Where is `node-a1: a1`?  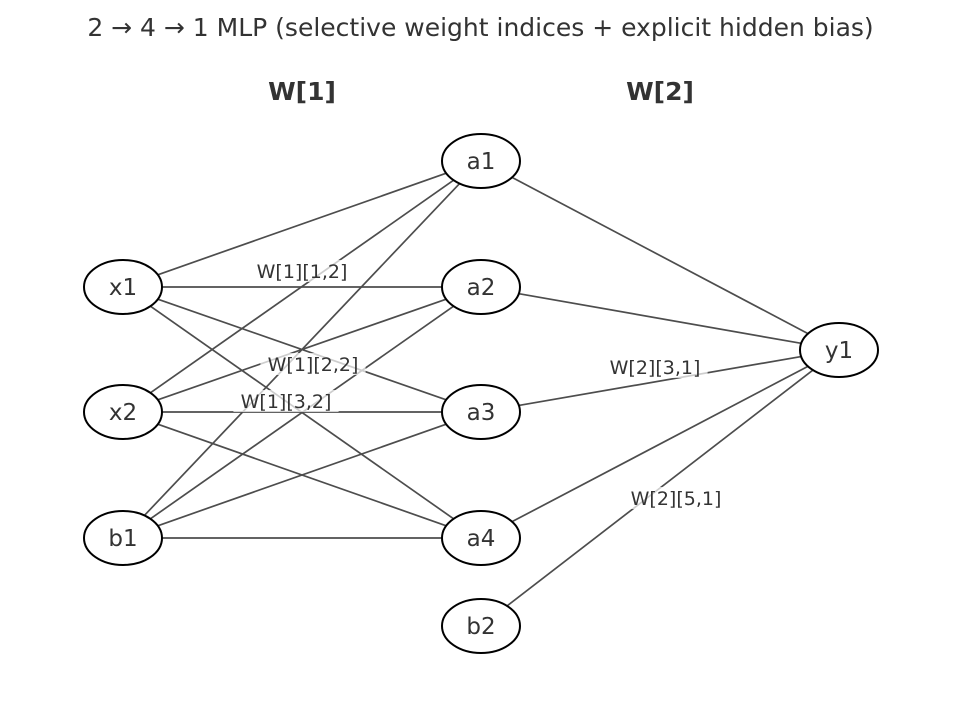
node-a1: a1 is located at coordinates (481, 161).